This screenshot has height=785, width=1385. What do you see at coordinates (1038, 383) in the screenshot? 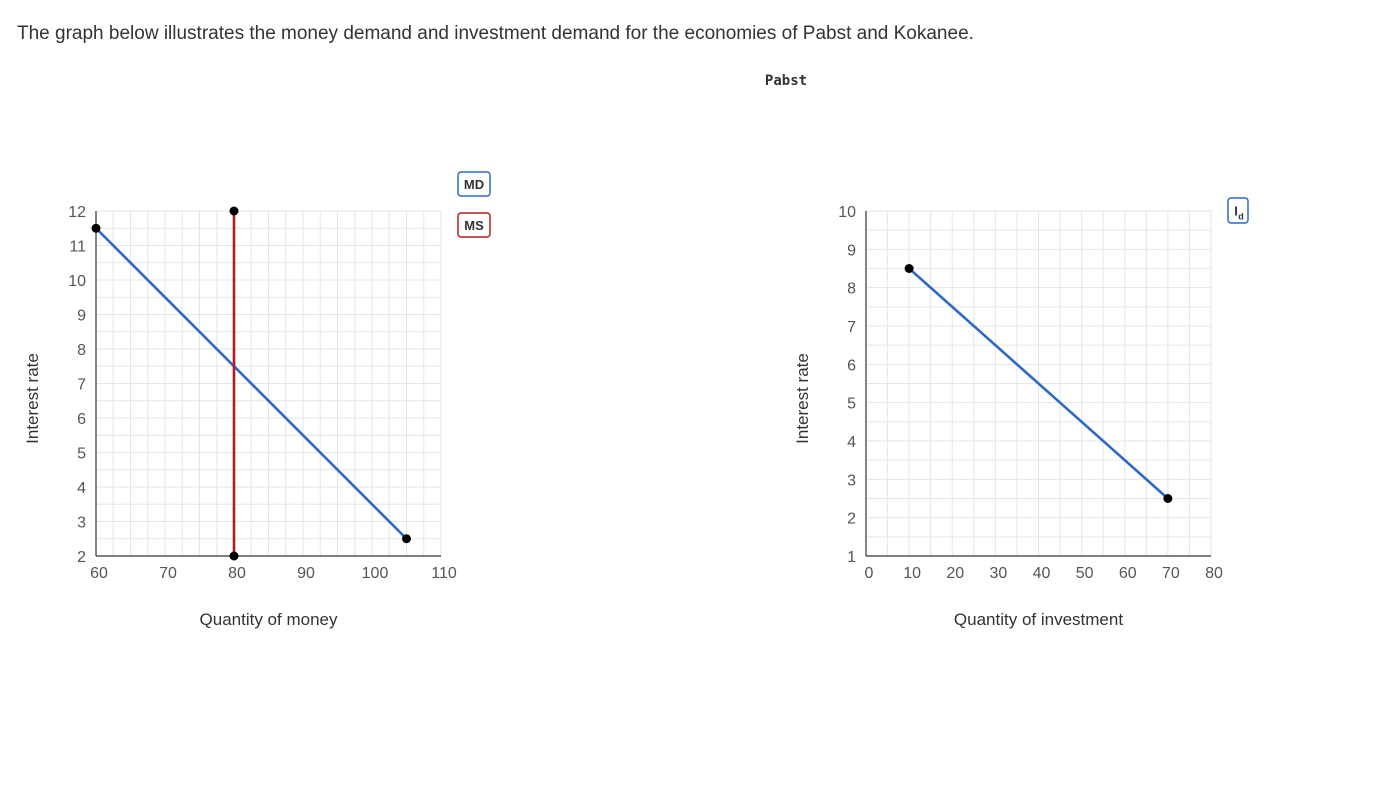
I see `id-curve` at bounding box center [1038, 383].